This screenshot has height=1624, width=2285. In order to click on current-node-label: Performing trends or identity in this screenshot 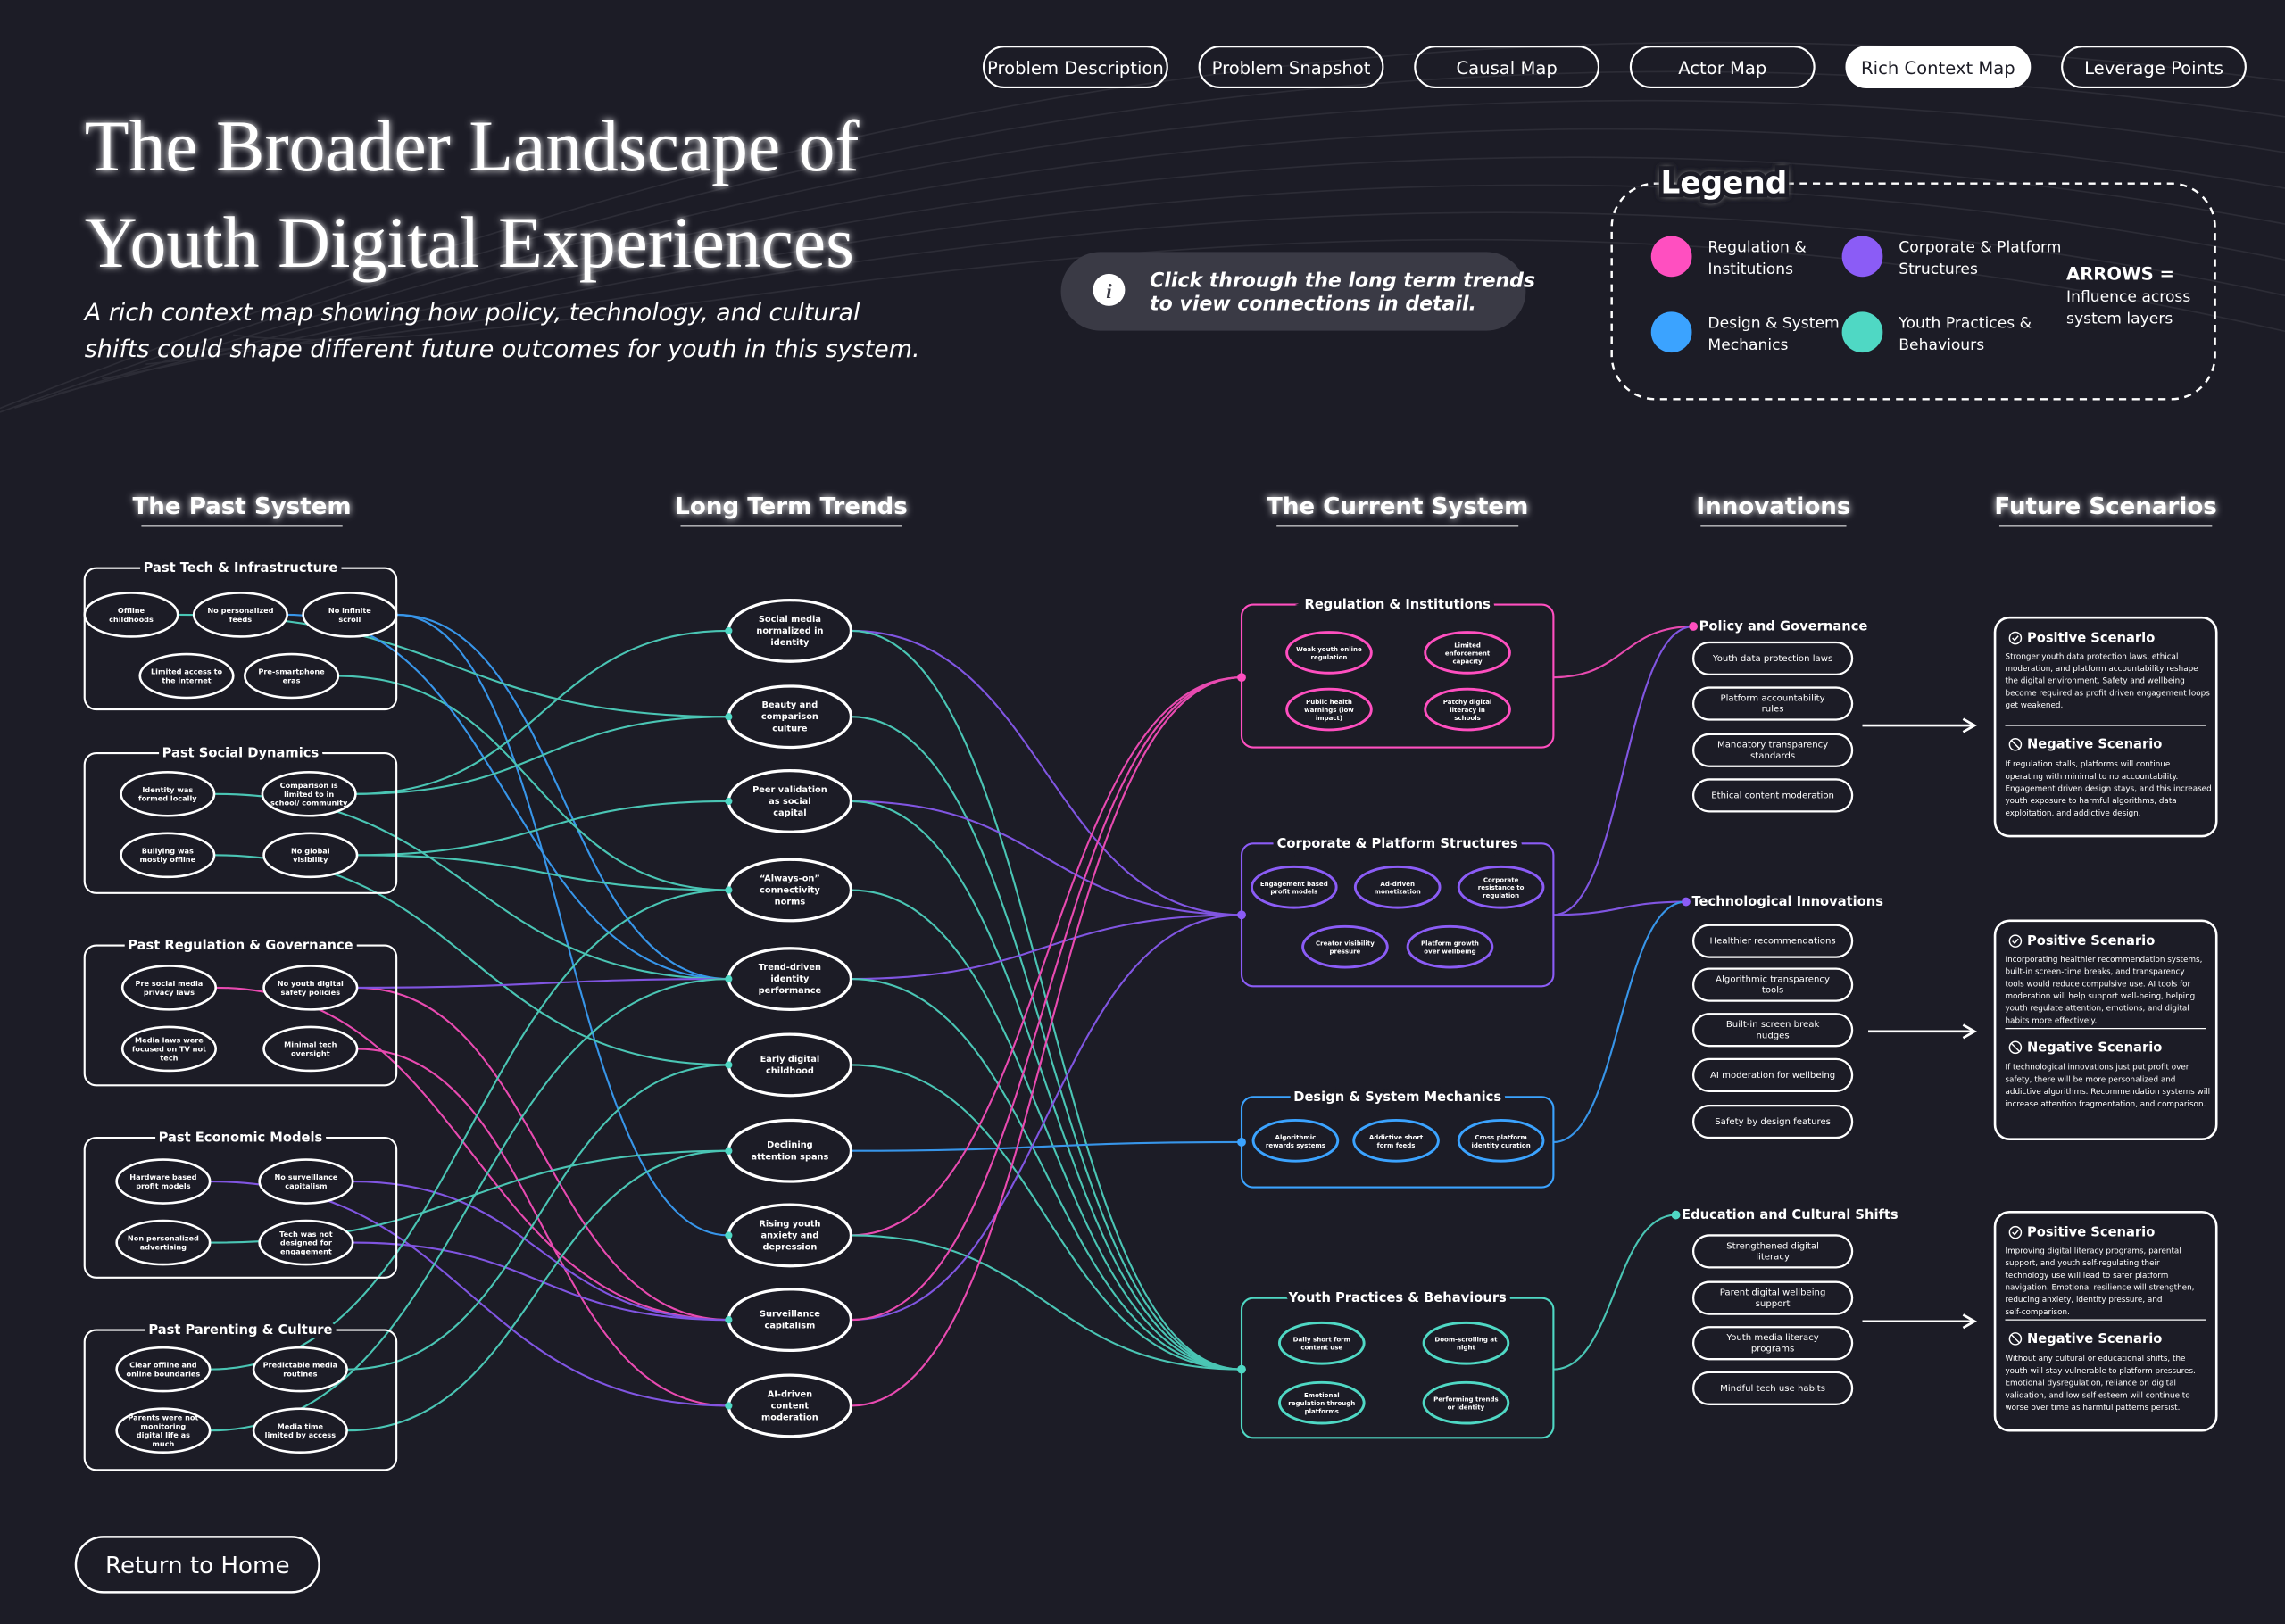, I will do `click(1466, 1403)`.